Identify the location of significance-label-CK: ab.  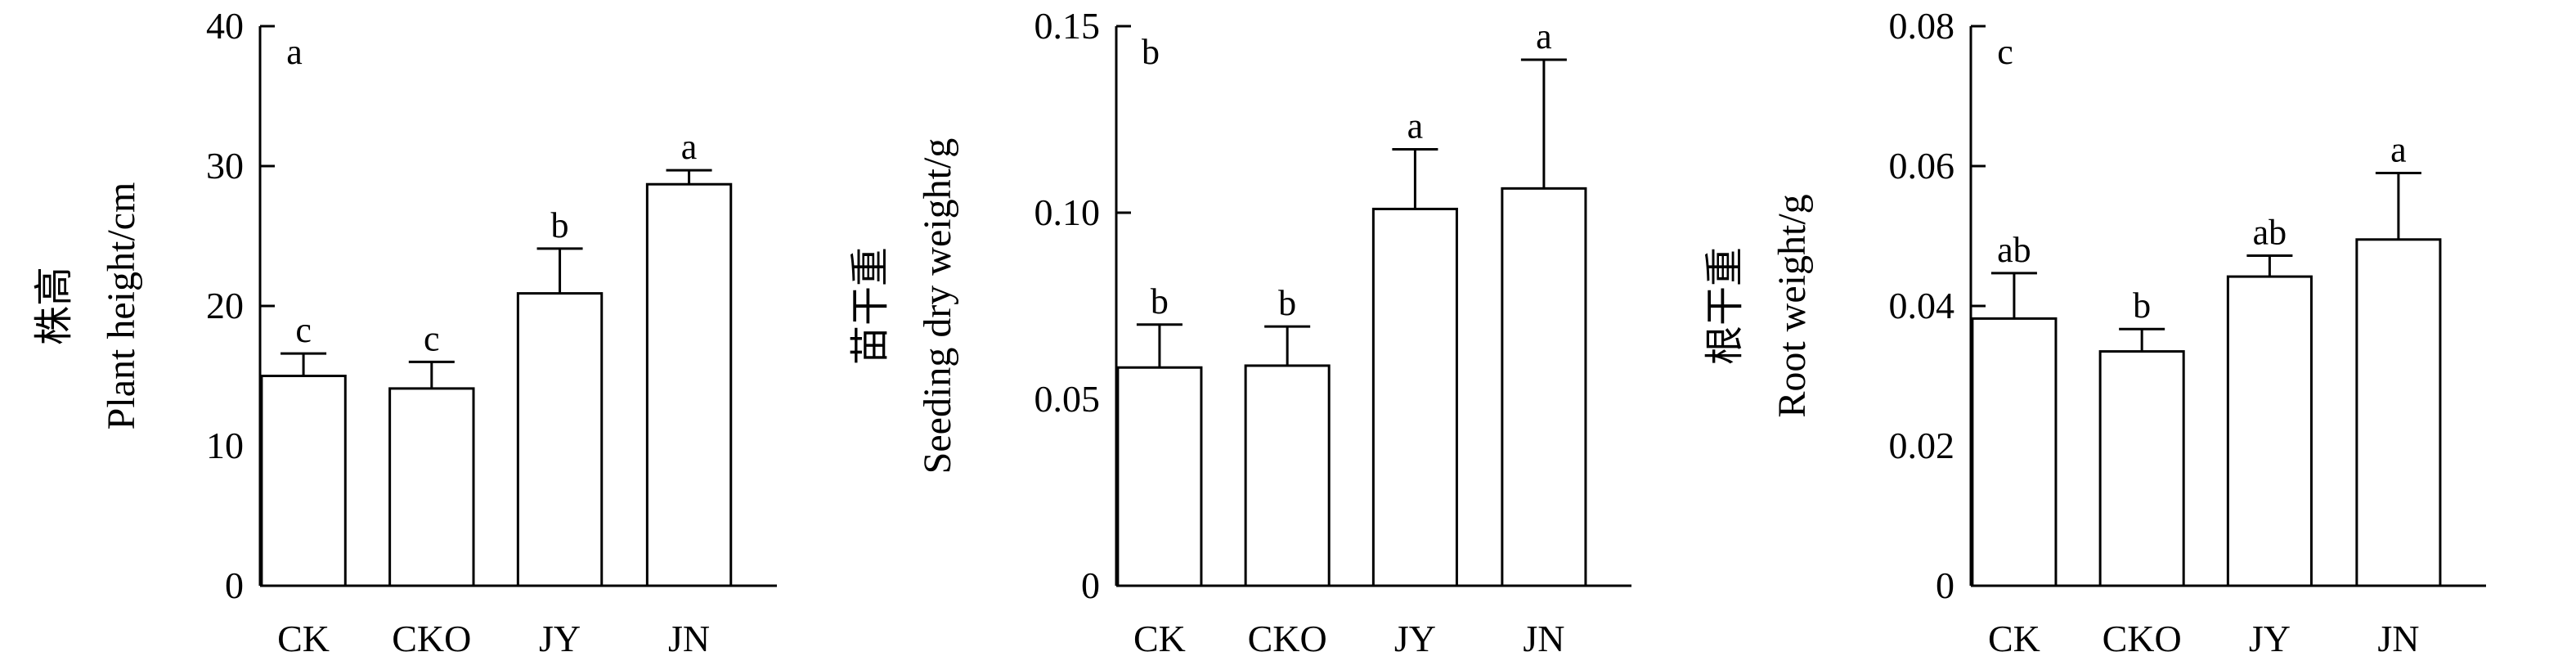
(2014, 250).